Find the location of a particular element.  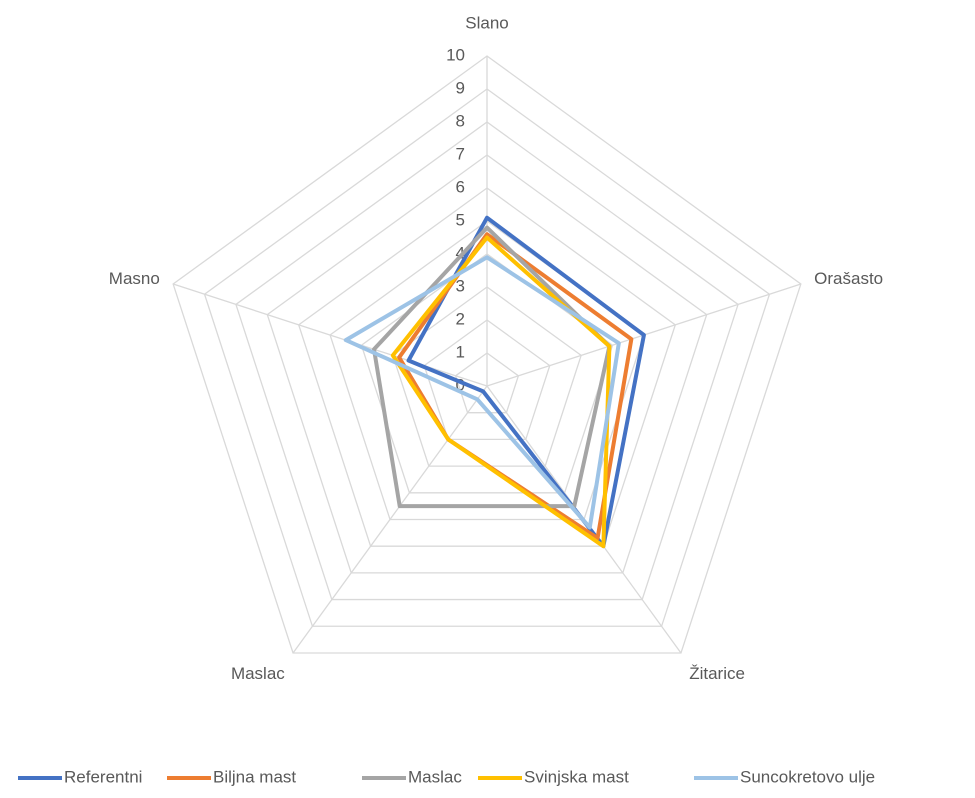

legend-label: Maslac is located at coordinates (435, 776).